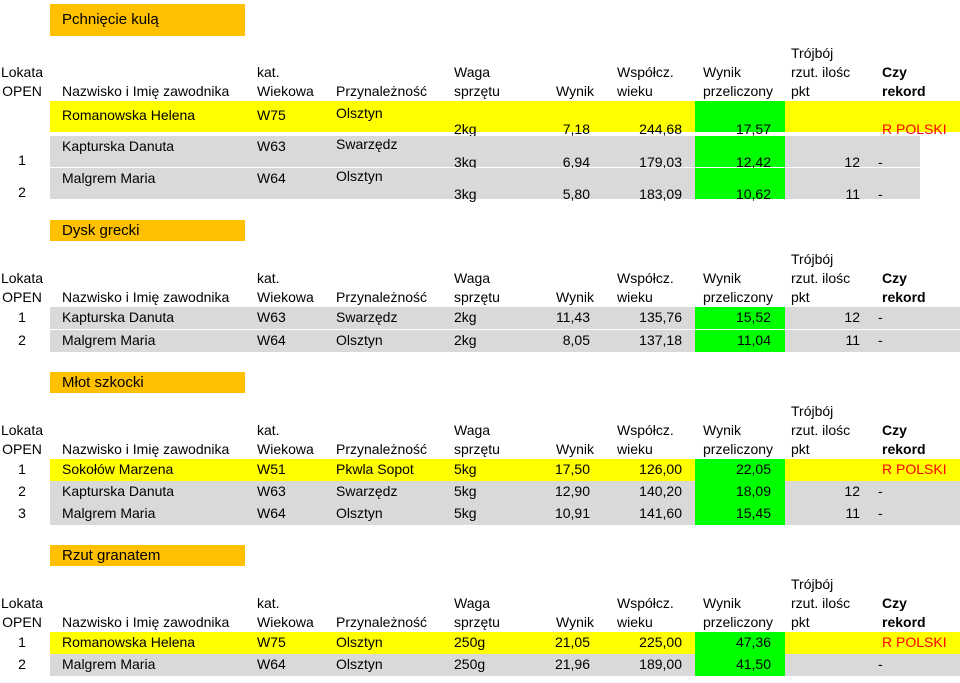 Image resolution: width=960 pixels, height=683 pixels. What do you see at coordinates (576, 194) in the screenshot?
I see `result-value: 5,80` at bounding box center [576, 194].